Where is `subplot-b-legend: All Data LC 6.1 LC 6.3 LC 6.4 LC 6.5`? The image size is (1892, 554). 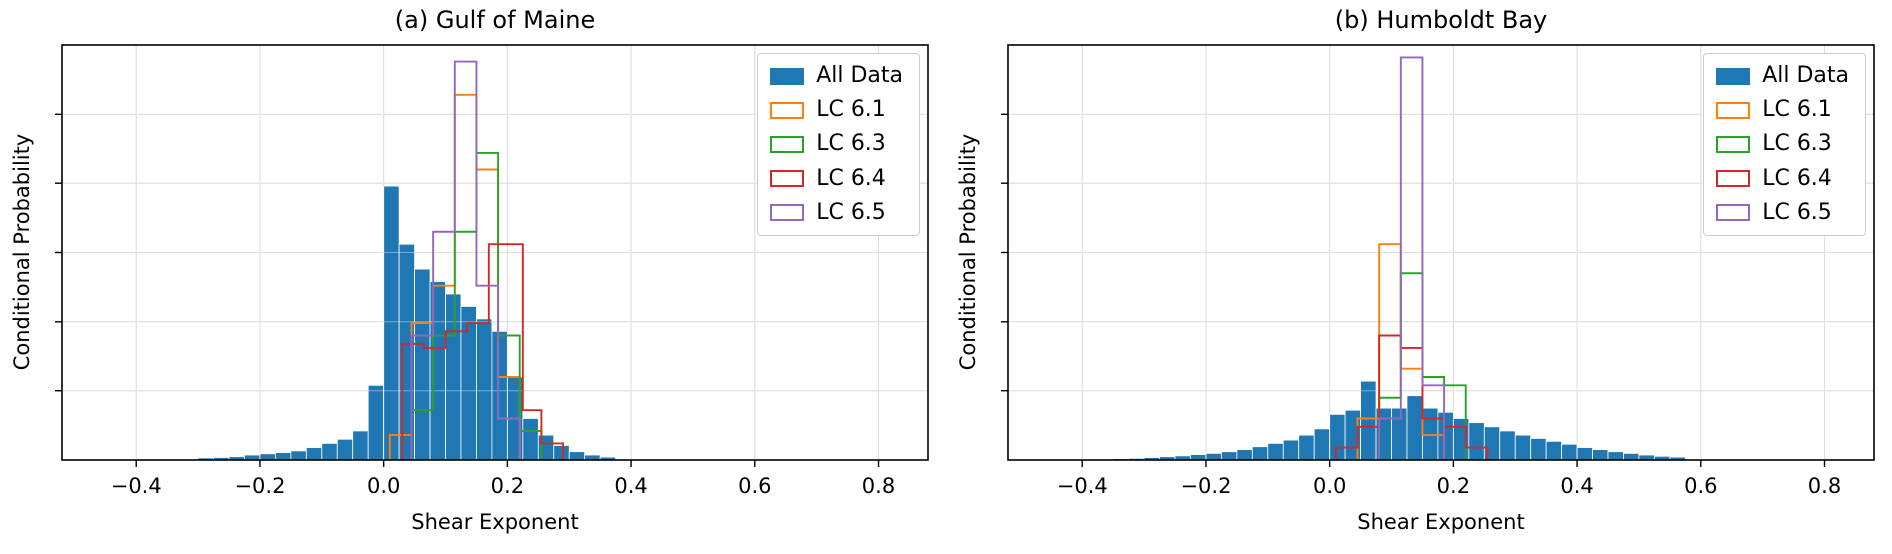 subplot-b-legend: All Data LC 6.1 LC 6.3 LC 6.4 LC 6.5 is located at coordinates (1784, 144).